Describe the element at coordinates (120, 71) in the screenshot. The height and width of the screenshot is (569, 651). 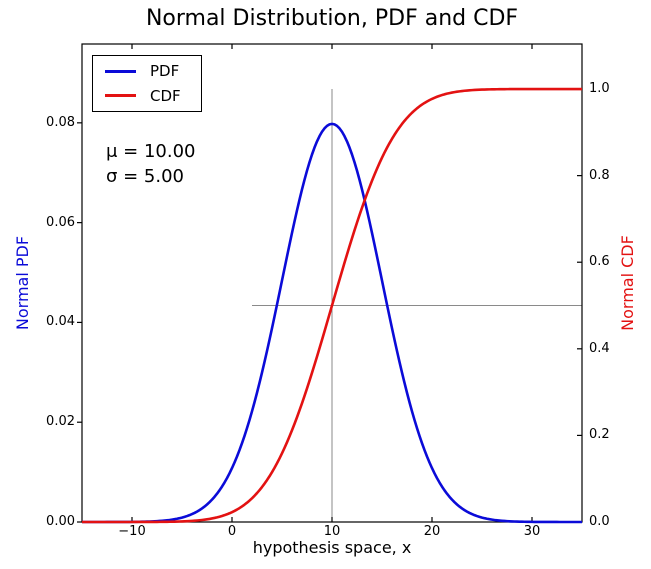
I see `pdf-line-swatch` at that location.